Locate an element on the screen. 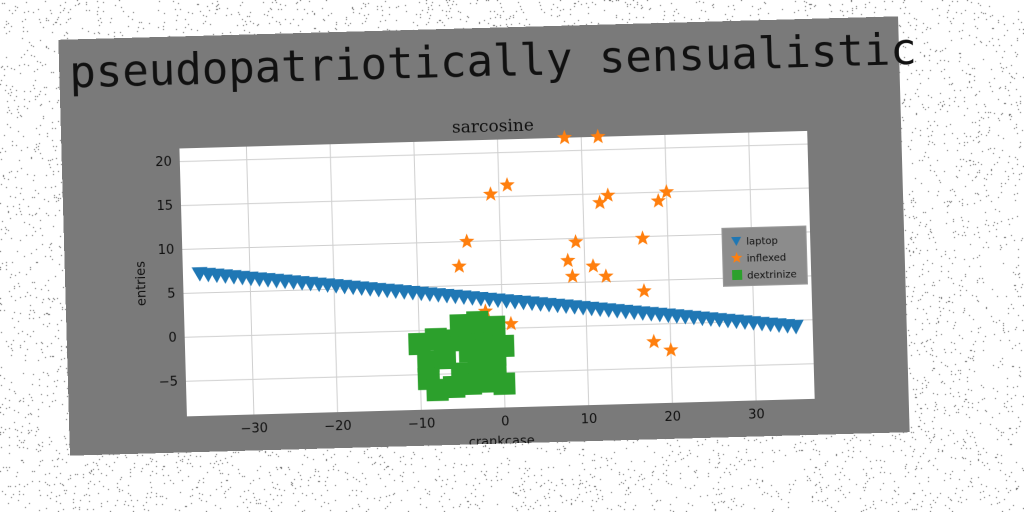  y-tick-label: 5 is located at coordinates (171, 294).